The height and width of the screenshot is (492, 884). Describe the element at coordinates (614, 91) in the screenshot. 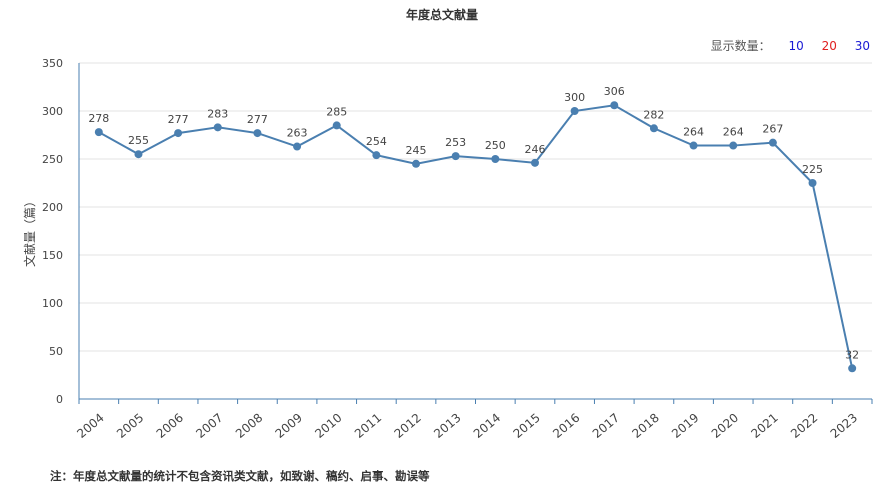

I see `data-label: 306` at that location.